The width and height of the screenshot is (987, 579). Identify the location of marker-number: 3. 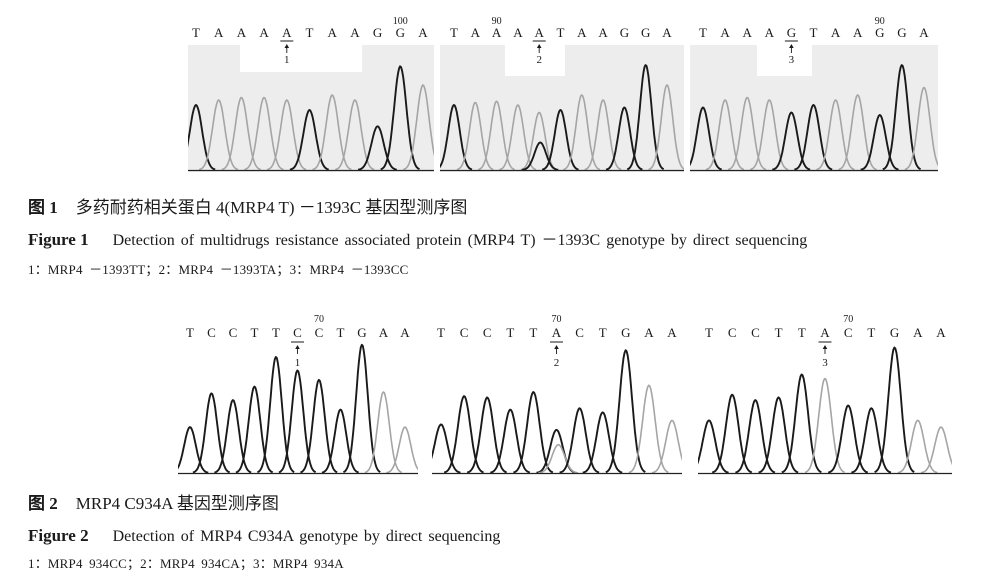
(825, 363).